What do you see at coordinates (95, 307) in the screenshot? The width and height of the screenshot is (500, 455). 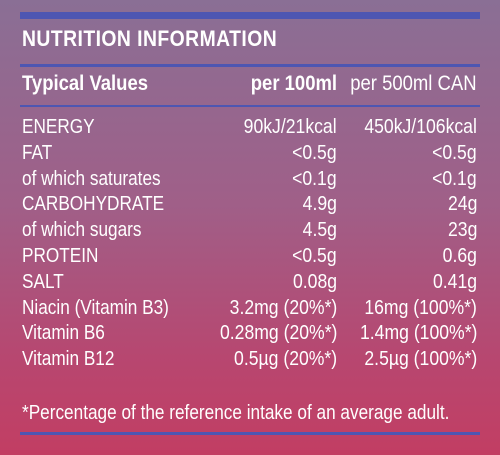 I see `row-name: Niacin (Vitamin B3)` at bounding box center [95, 307].